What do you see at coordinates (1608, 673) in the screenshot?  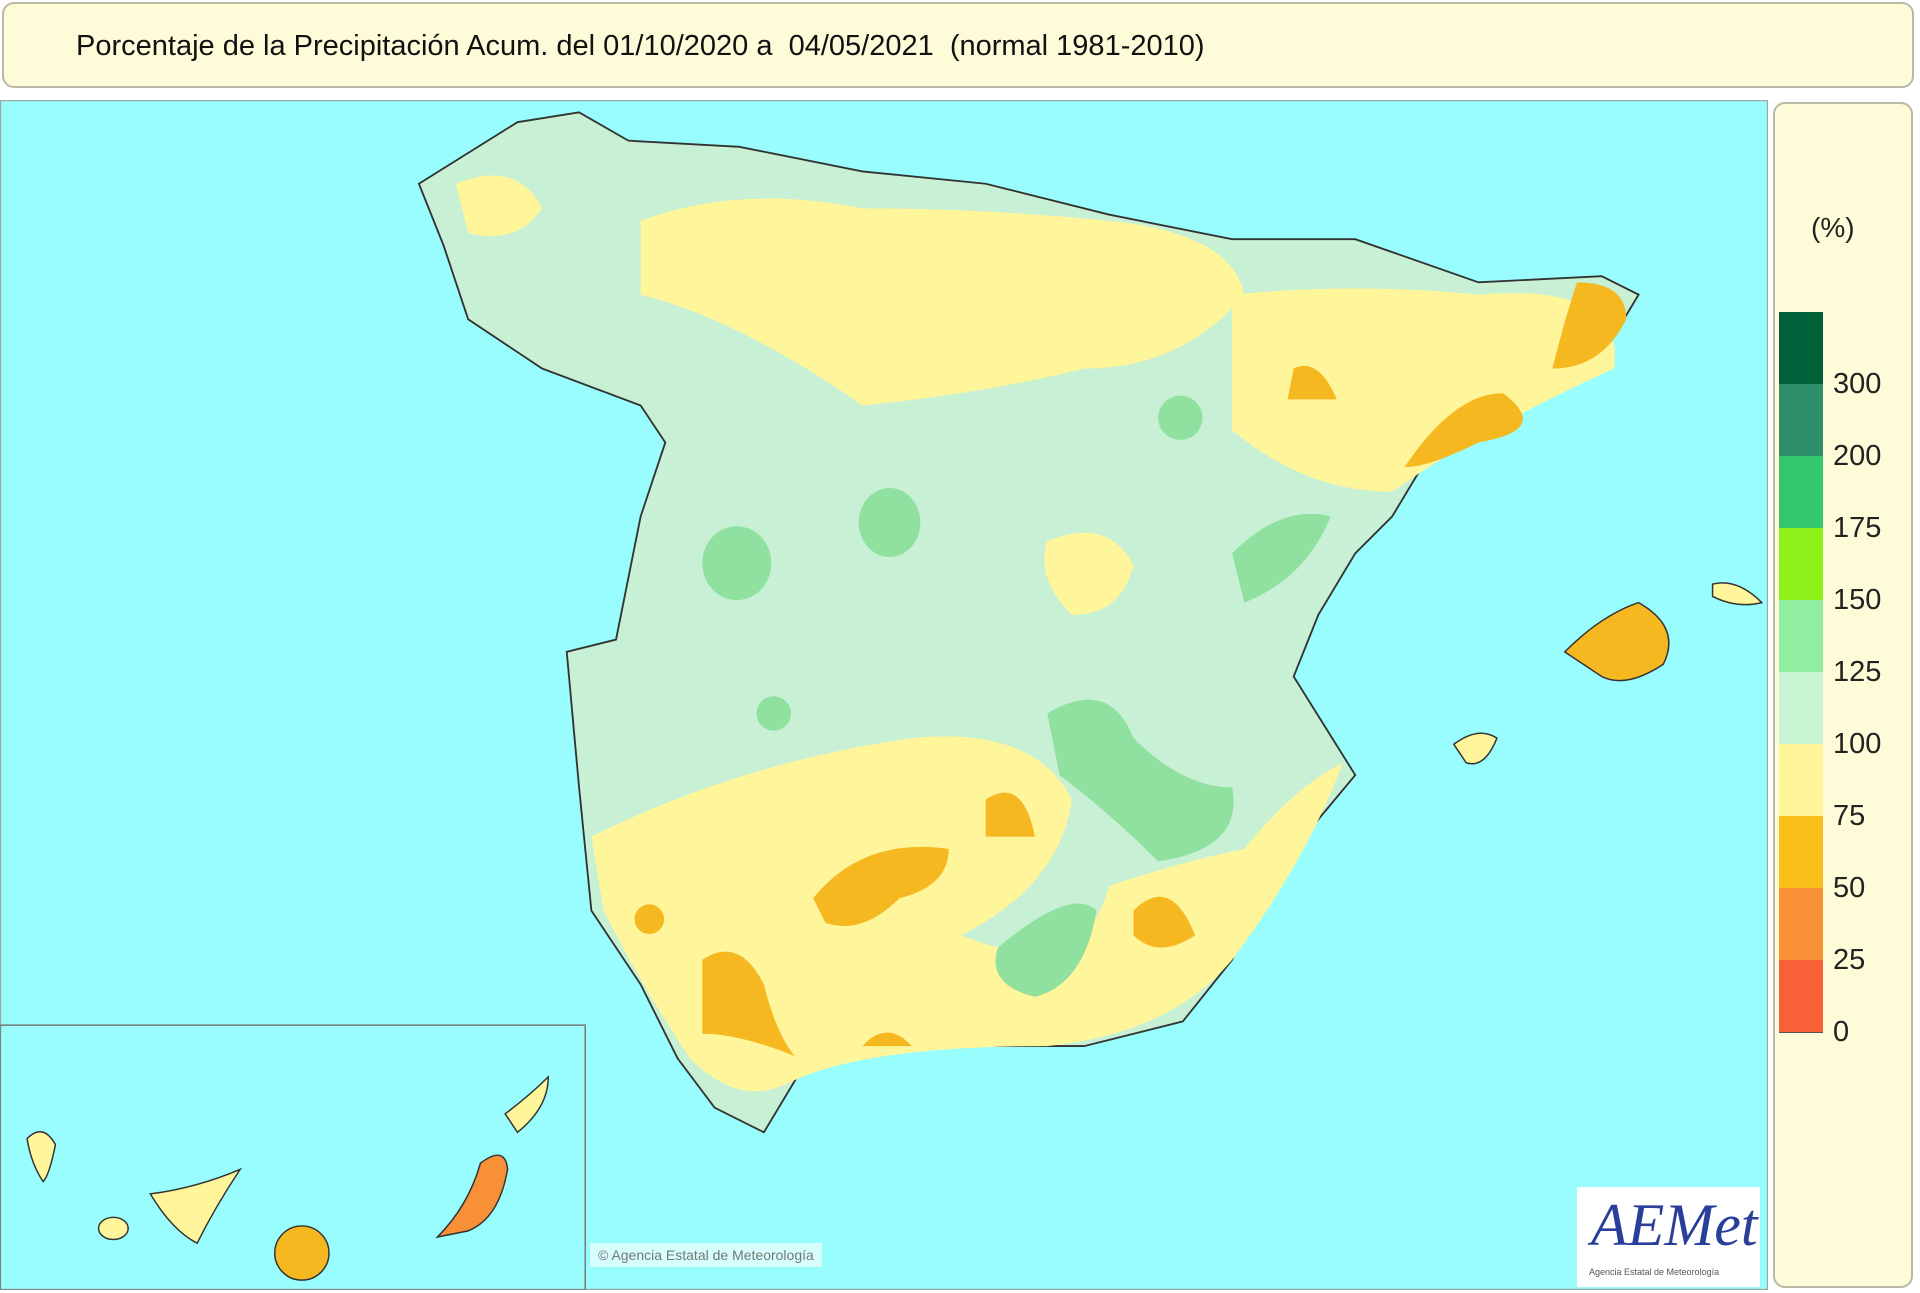 I see `balearic-islands` at bounding box center [1608, 673].